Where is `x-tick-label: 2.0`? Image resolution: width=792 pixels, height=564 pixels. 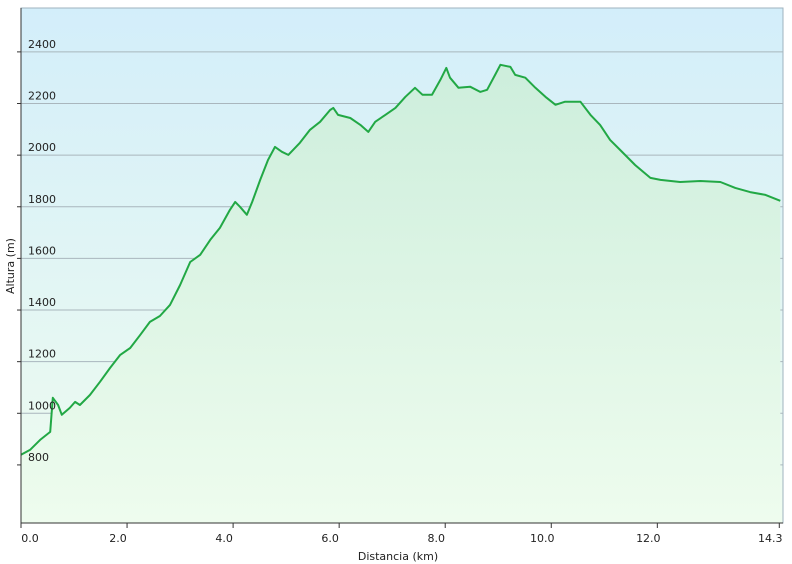
x-tick-label: 2.0 is located at coordinates (118, 538).